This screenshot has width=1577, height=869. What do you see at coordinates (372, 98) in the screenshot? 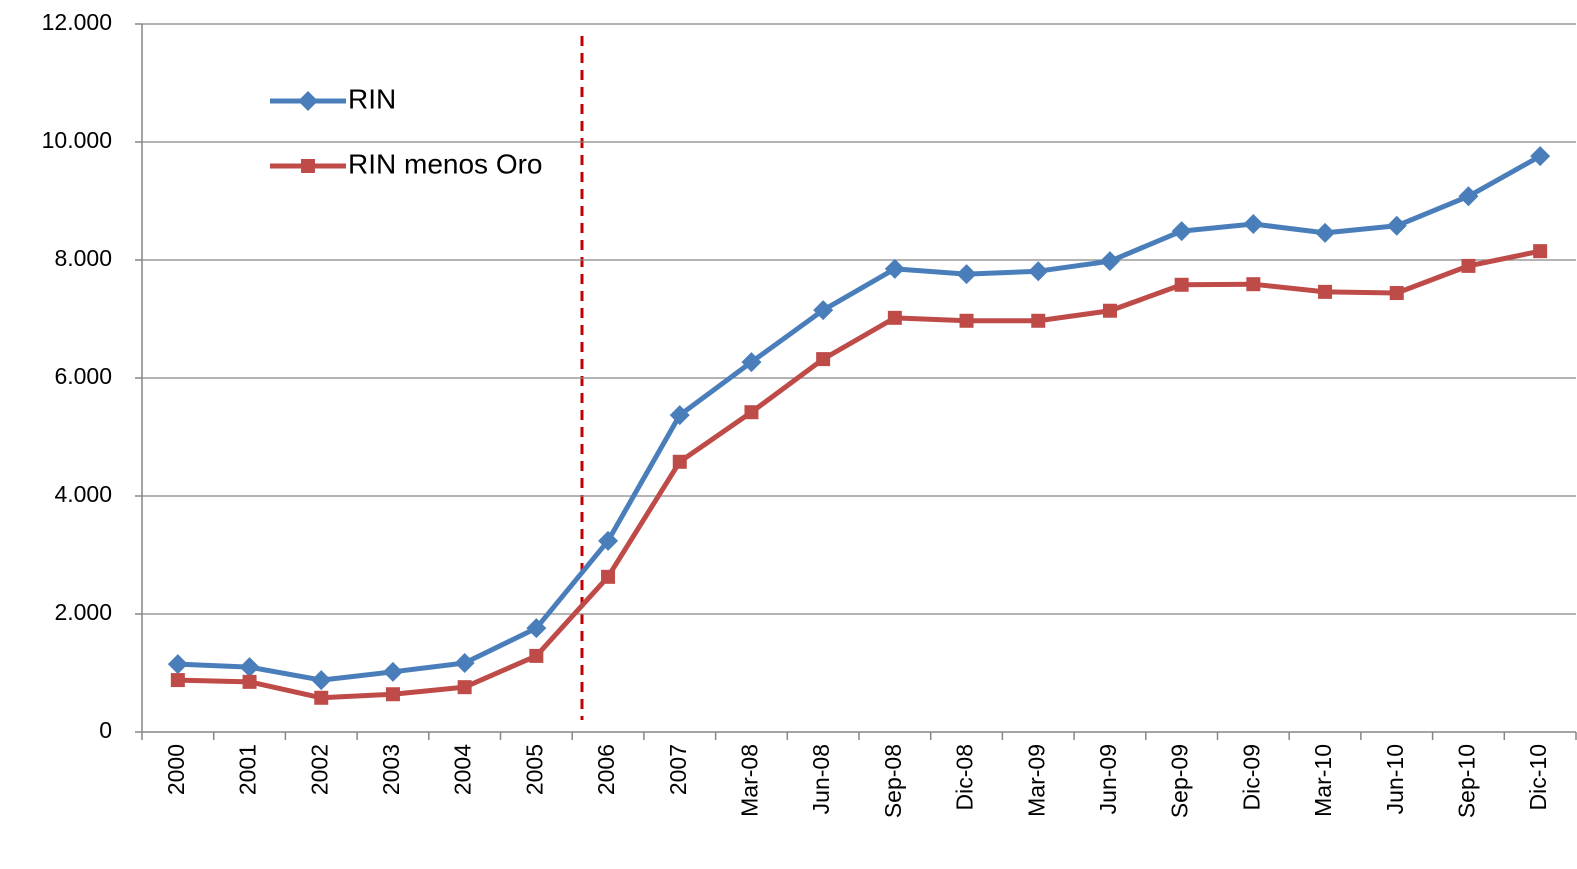
I see `legend-label: RIN` at bounding box center [372, 98].